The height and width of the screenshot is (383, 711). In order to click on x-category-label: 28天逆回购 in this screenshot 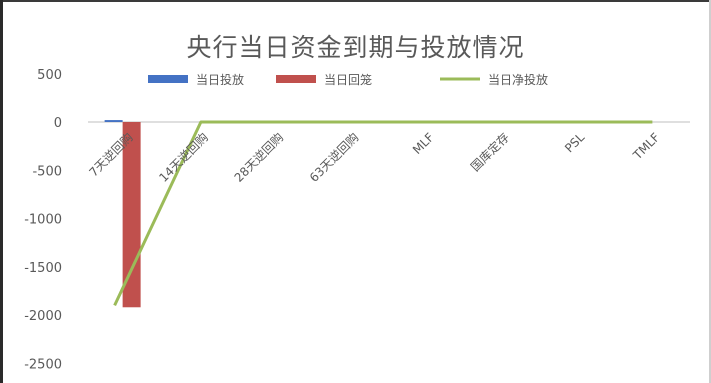, I will do `click(258, 157)`.